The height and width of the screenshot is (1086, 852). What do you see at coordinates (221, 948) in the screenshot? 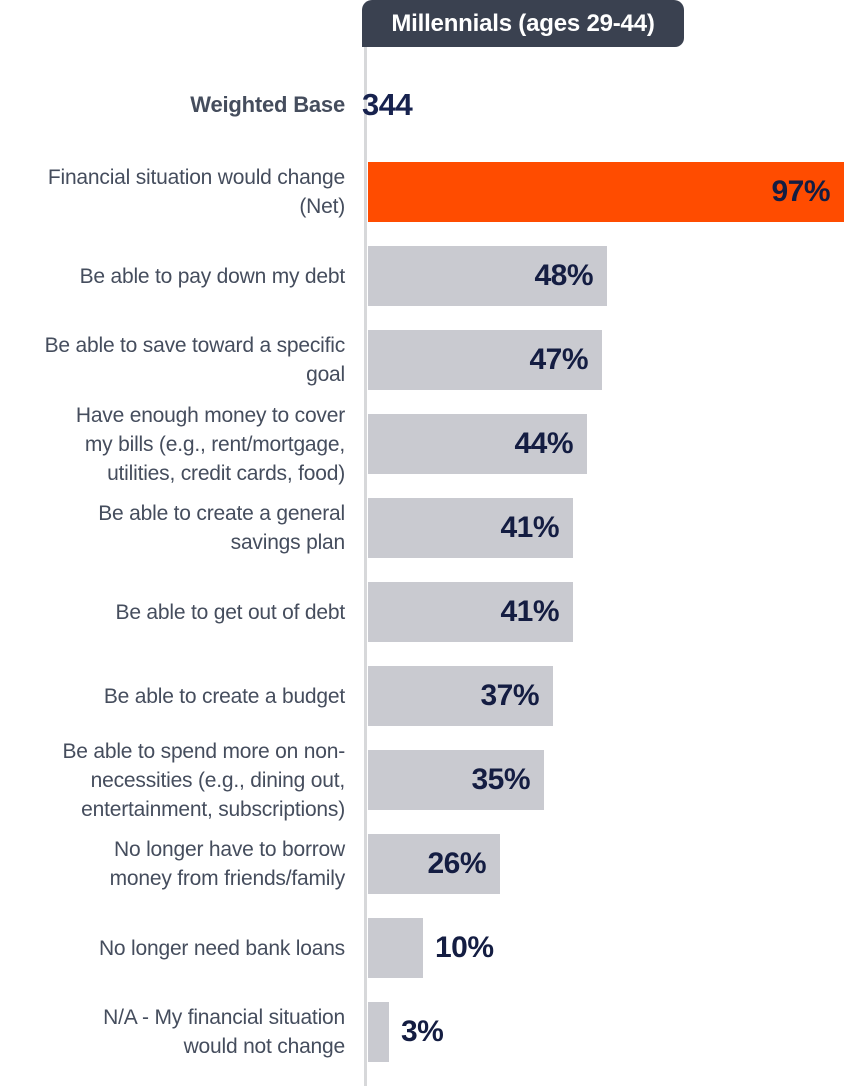
I see `row-label: No longer need bank loans` at bounding box center [221, 948].